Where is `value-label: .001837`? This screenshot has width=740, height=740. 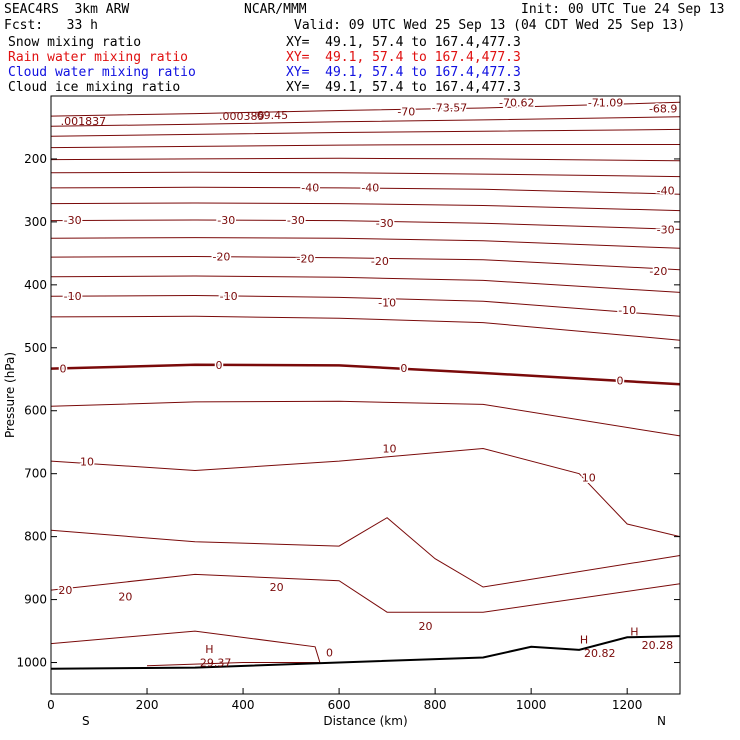
value-label: .001837 is located at coordinates (84, 121).